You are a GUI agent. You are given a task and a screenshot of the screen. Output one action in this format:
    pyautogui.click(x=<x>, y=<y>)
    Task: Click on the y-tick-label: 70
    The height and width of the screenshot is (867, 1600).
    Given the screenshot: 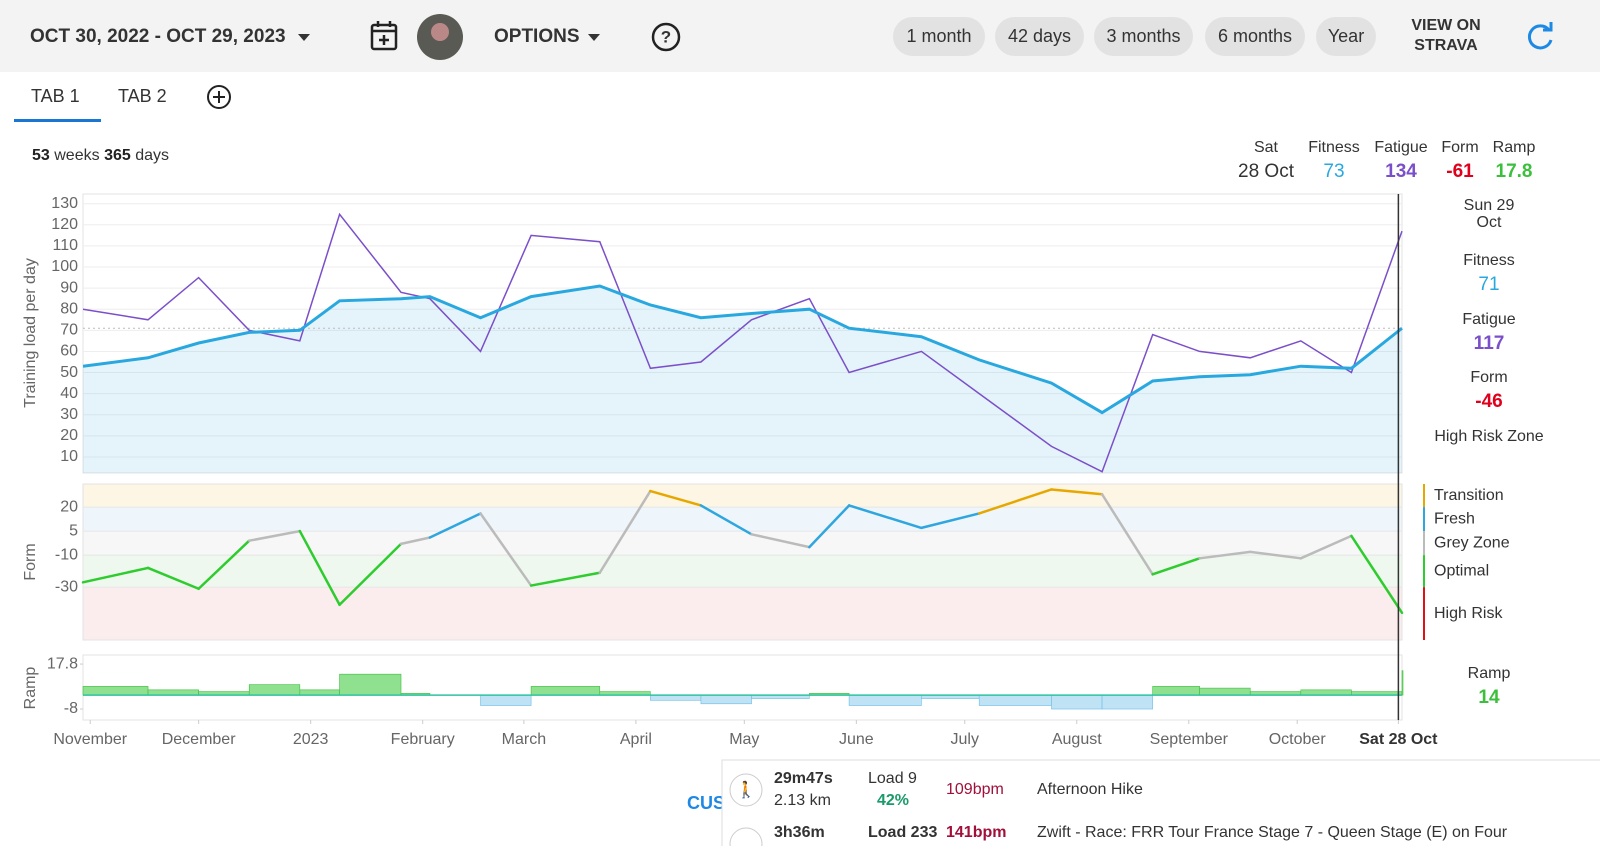 What is the action you would take?
    pyautogui.click(x=69, y=330)
    